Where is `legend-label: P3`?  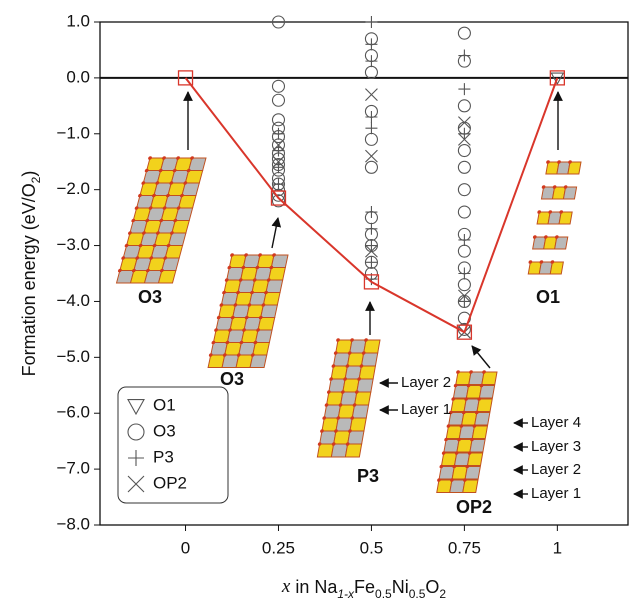 legend-label: P3 is located at coordinates (163, 456).